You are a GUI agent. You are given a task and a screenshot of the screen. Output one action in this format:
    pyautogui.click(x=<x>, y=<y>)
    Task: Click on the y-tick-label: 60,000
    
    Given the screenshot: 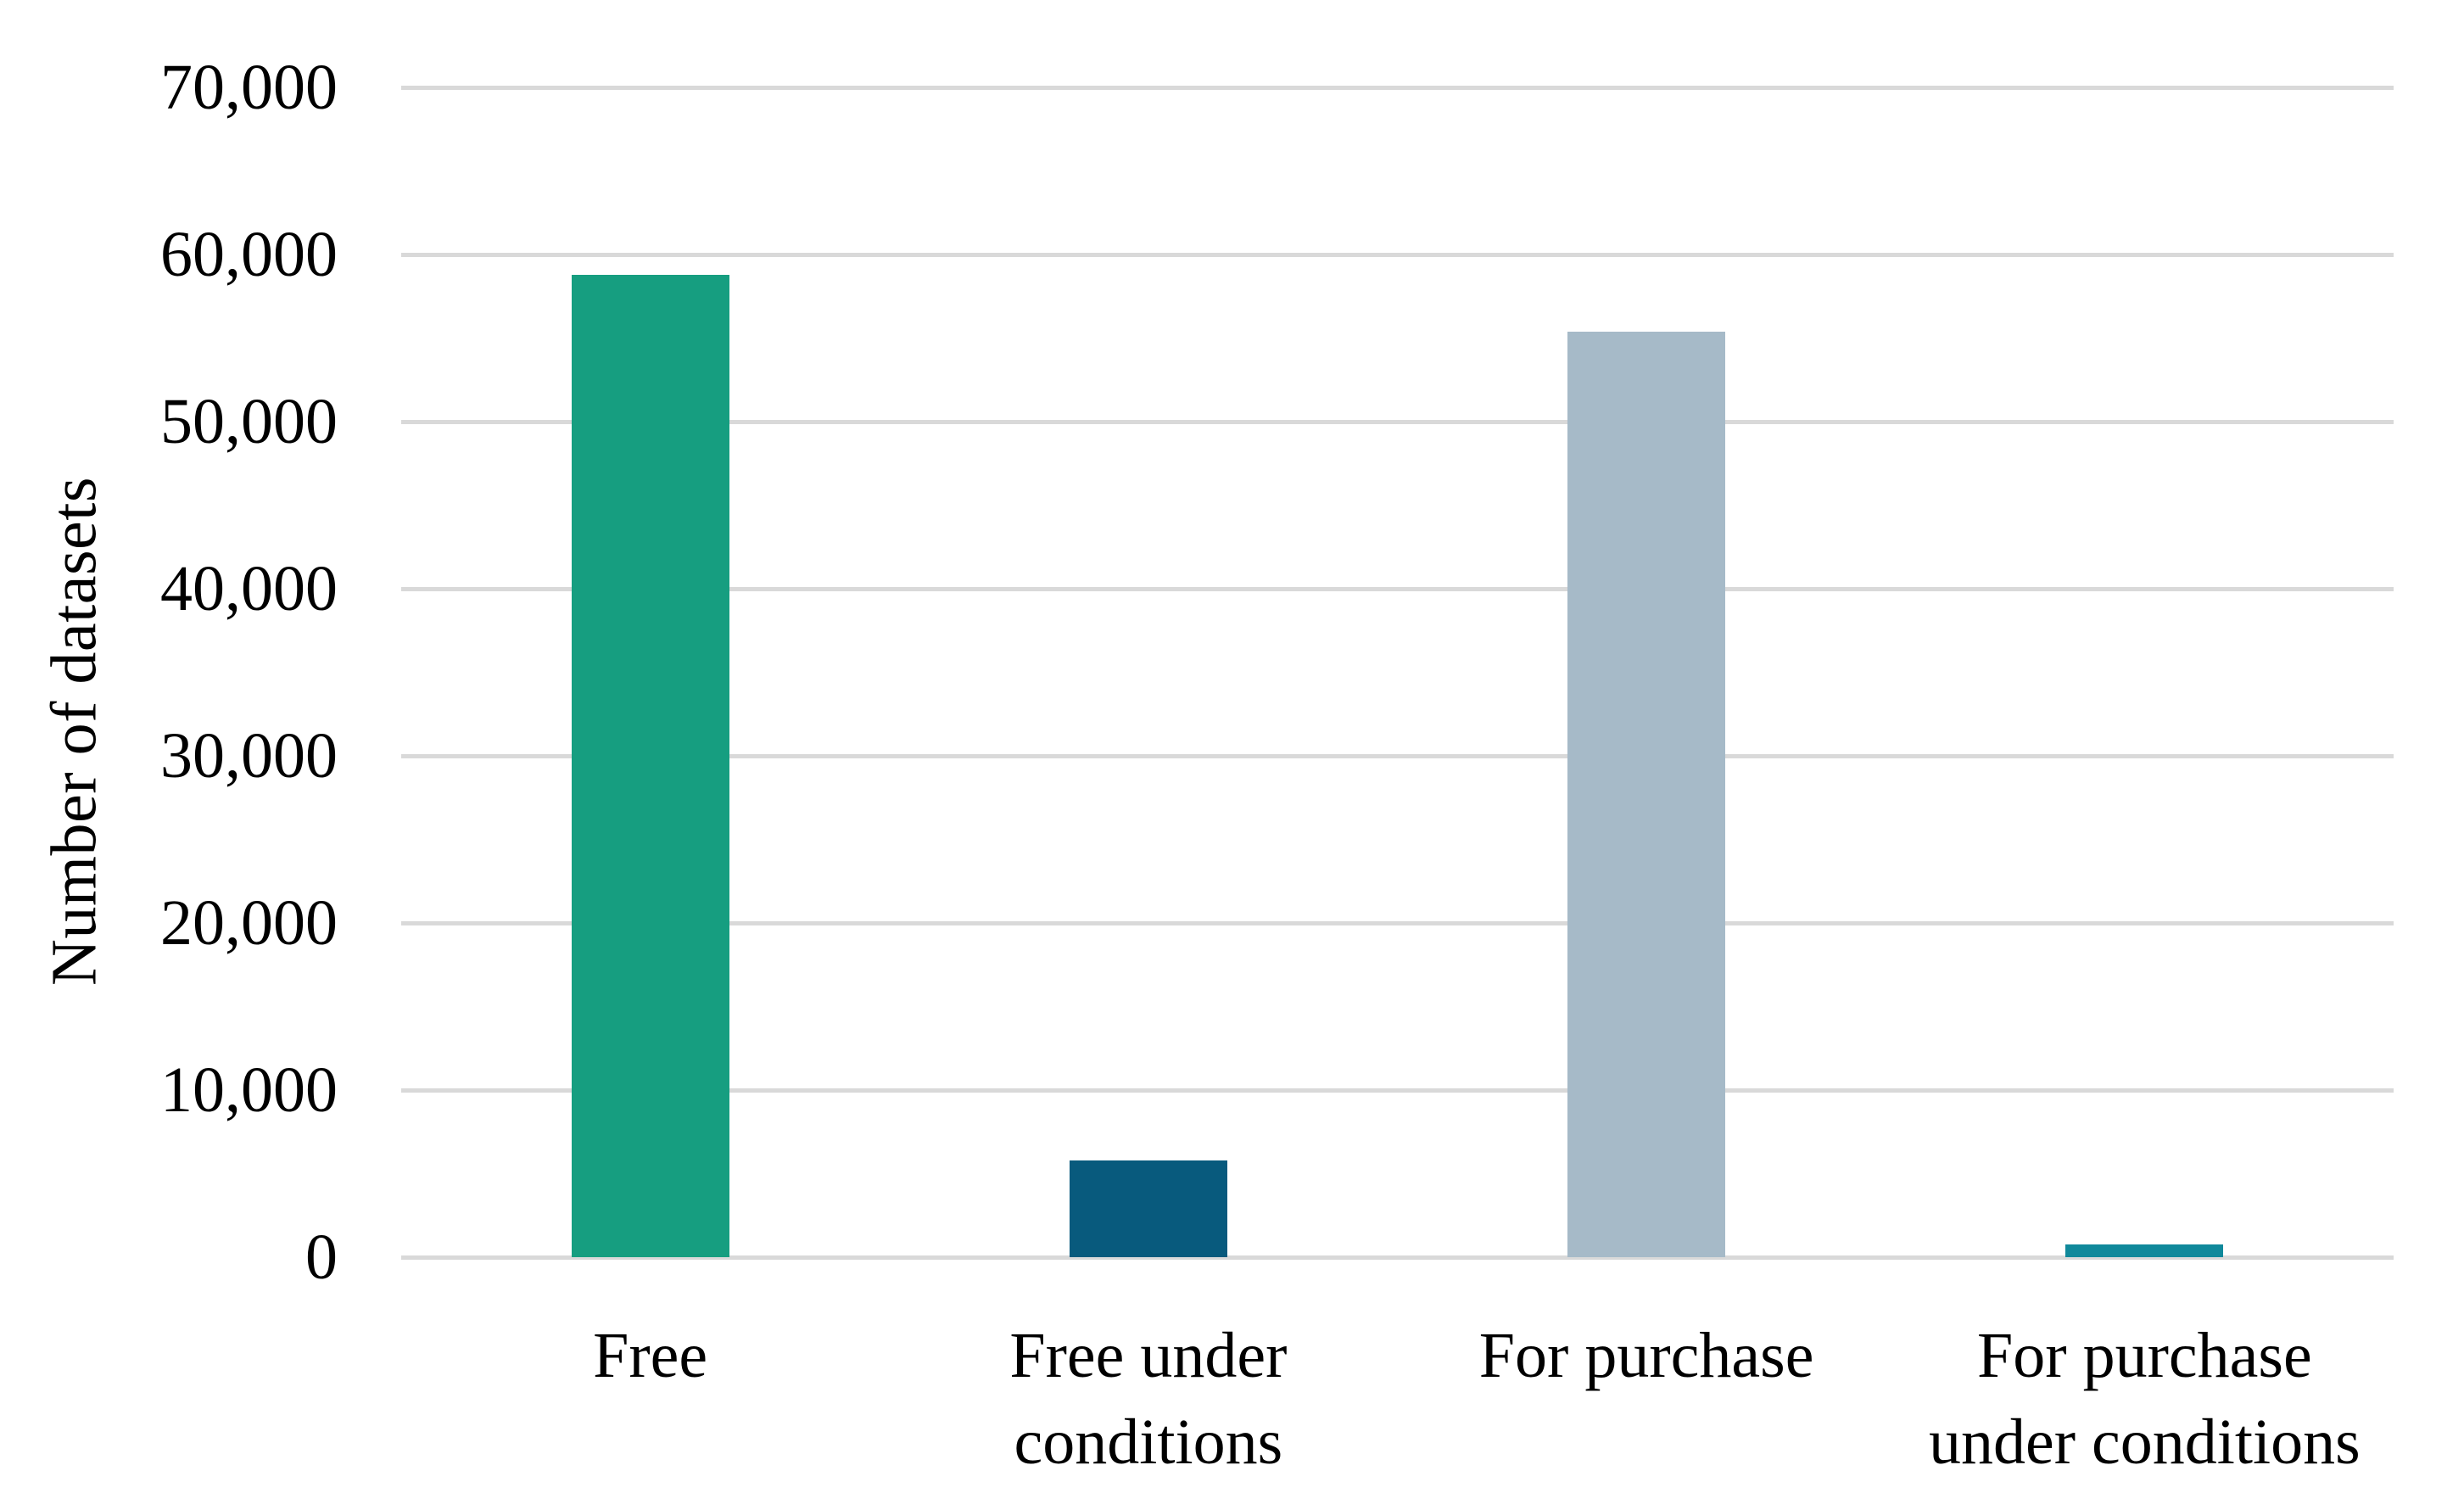 What is the action you would take?
    pyautogui.click(x=249, y=255)
    